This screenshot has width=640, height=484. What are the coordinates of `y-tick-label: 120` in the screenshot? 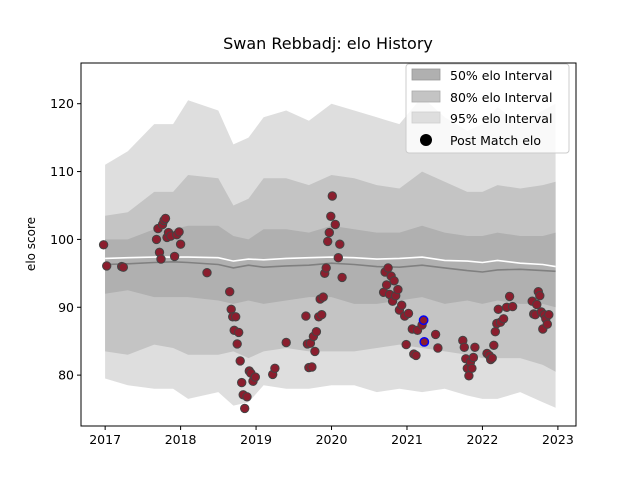 It's located at (62, 103).